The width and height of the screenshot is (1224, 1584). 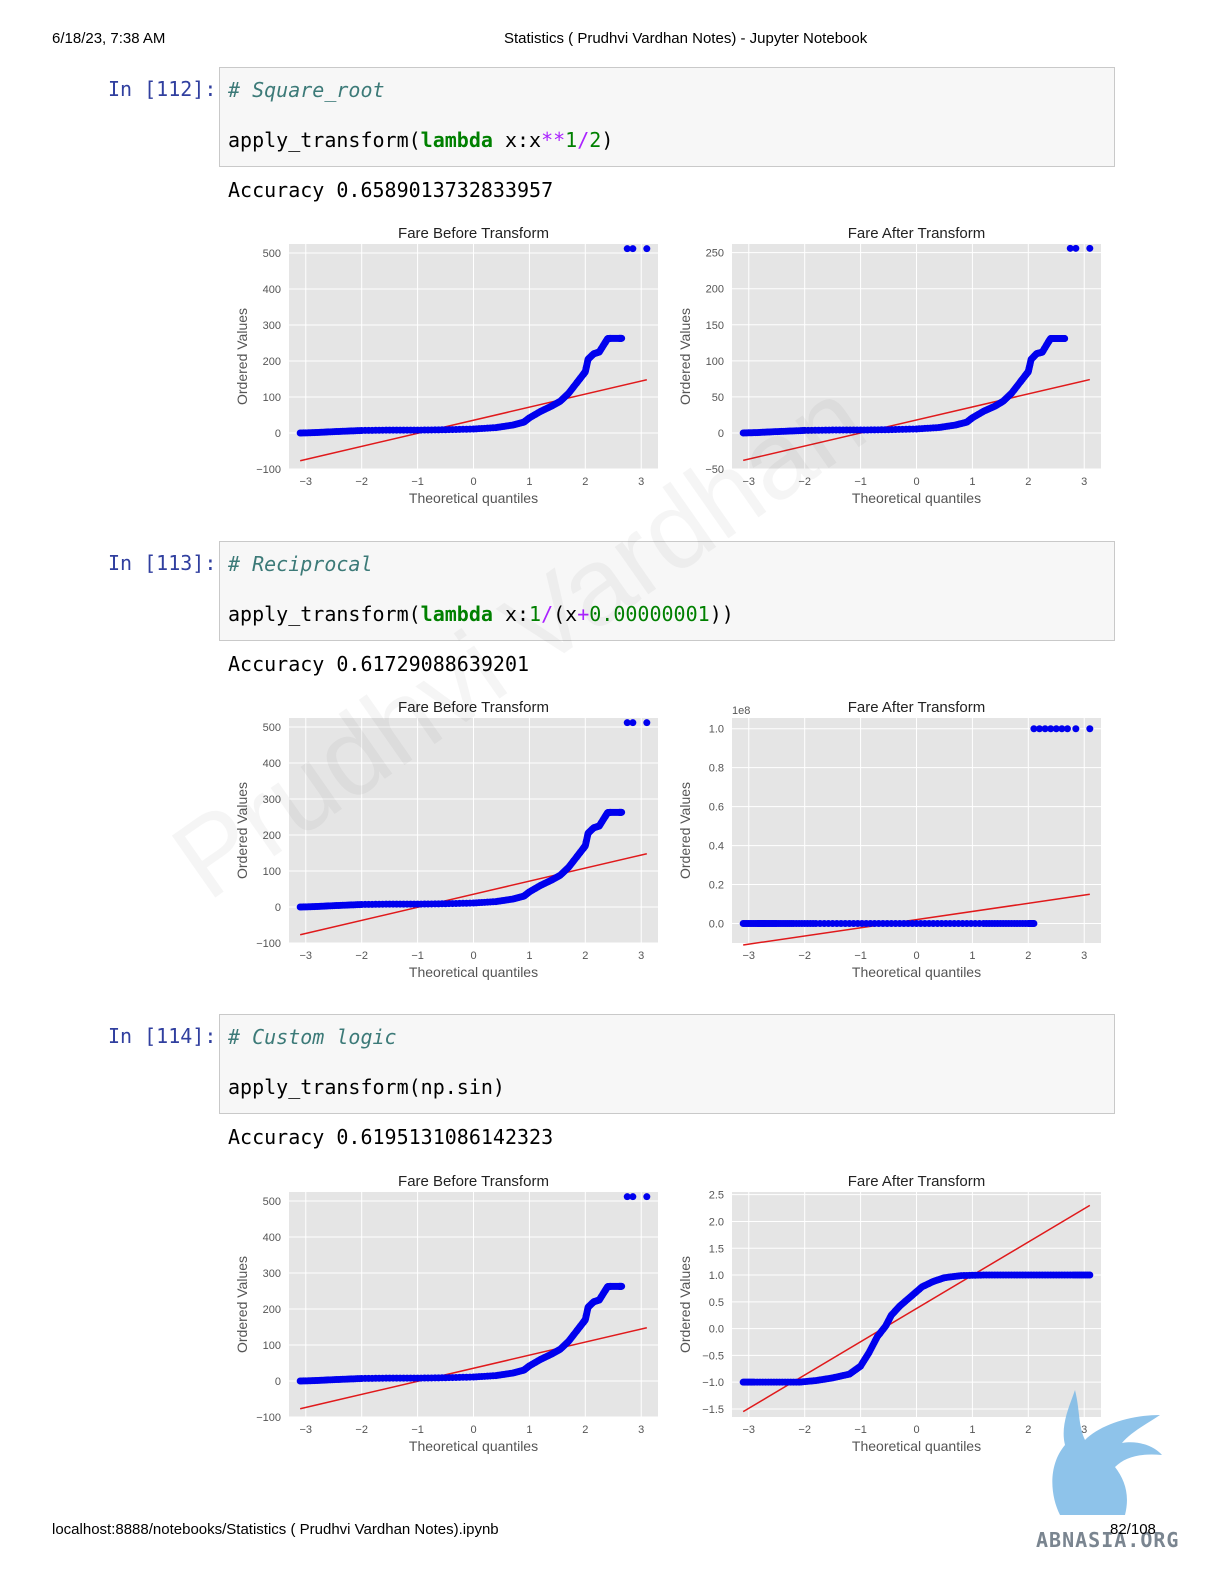 What do you see at coordinates (716, 1196) in the screenshot?
I see `y-tick-label: 2.5` at bounding box center [716, 1196].